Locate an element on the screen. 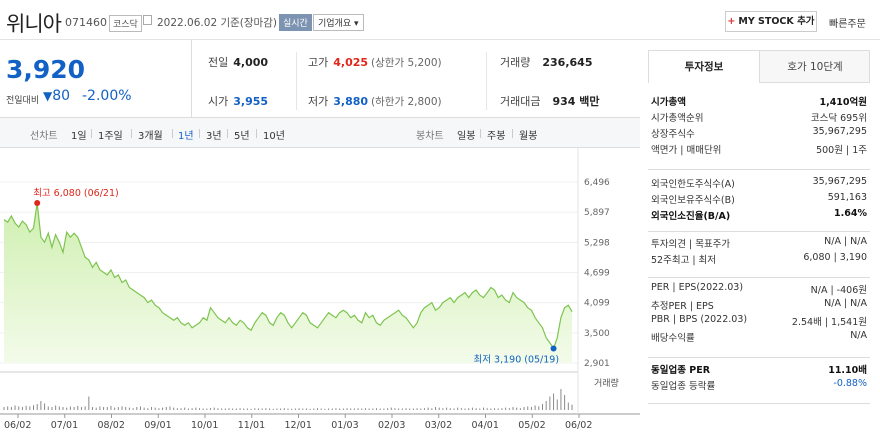  period-5y: 5년 is located at coordinates (242, 136).